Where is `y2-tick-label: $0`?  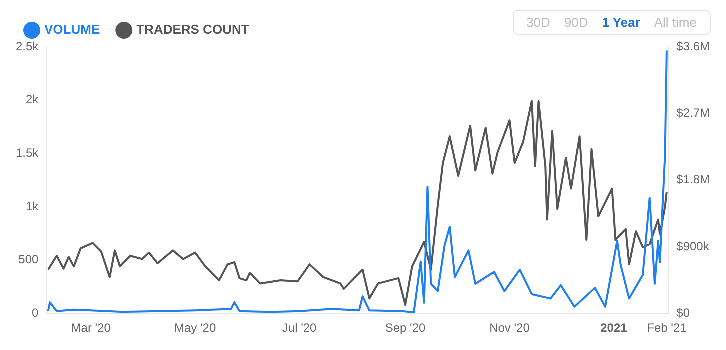
y2-tick-label: $0 is located at coordinates (683, 313).